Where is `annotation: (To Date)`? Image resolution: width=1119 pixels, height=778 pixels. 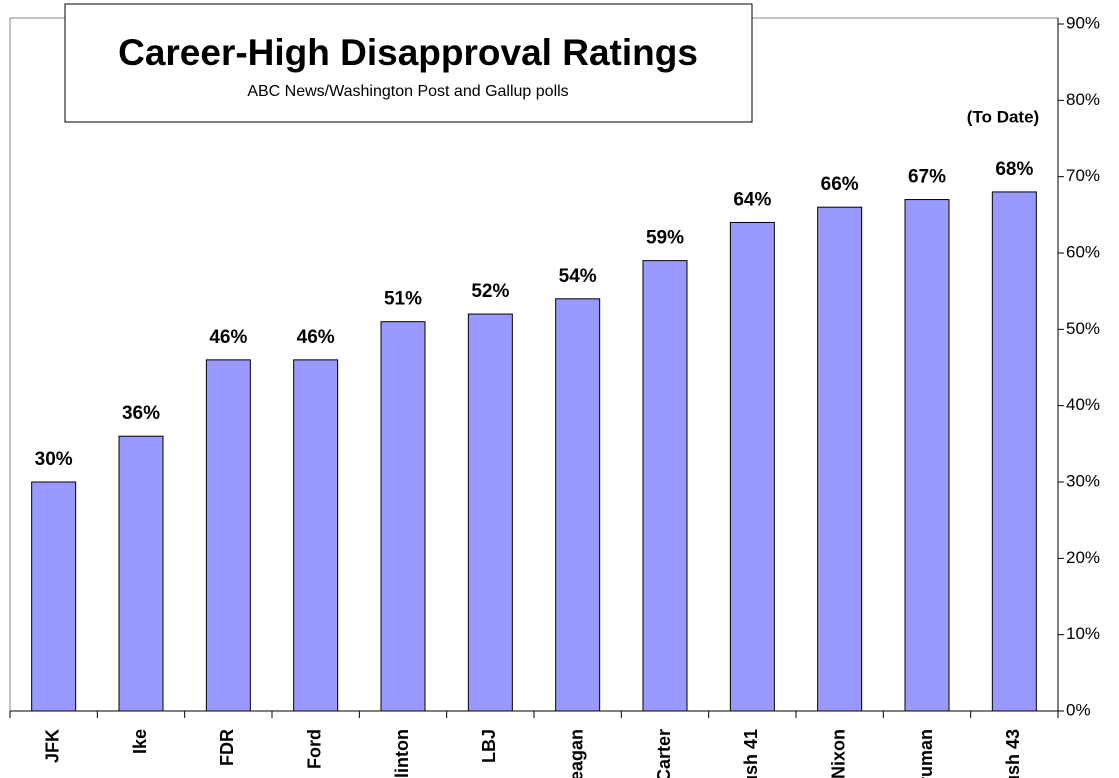 annotation: (To Date) is located at coordinates (1003, 116).